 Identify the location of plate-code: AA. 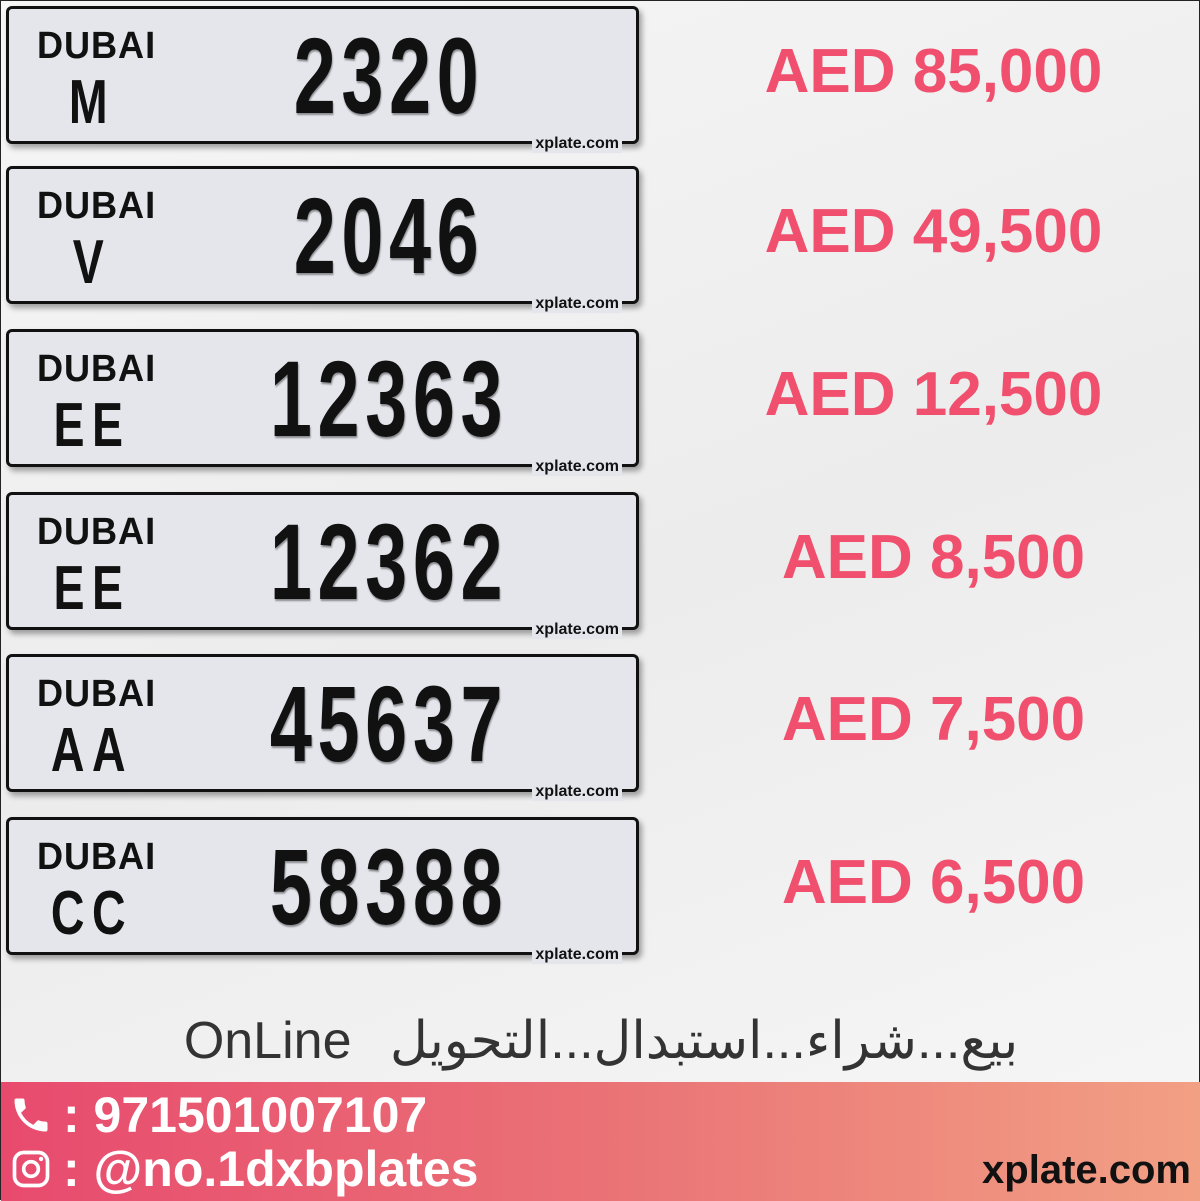
(92, 750).